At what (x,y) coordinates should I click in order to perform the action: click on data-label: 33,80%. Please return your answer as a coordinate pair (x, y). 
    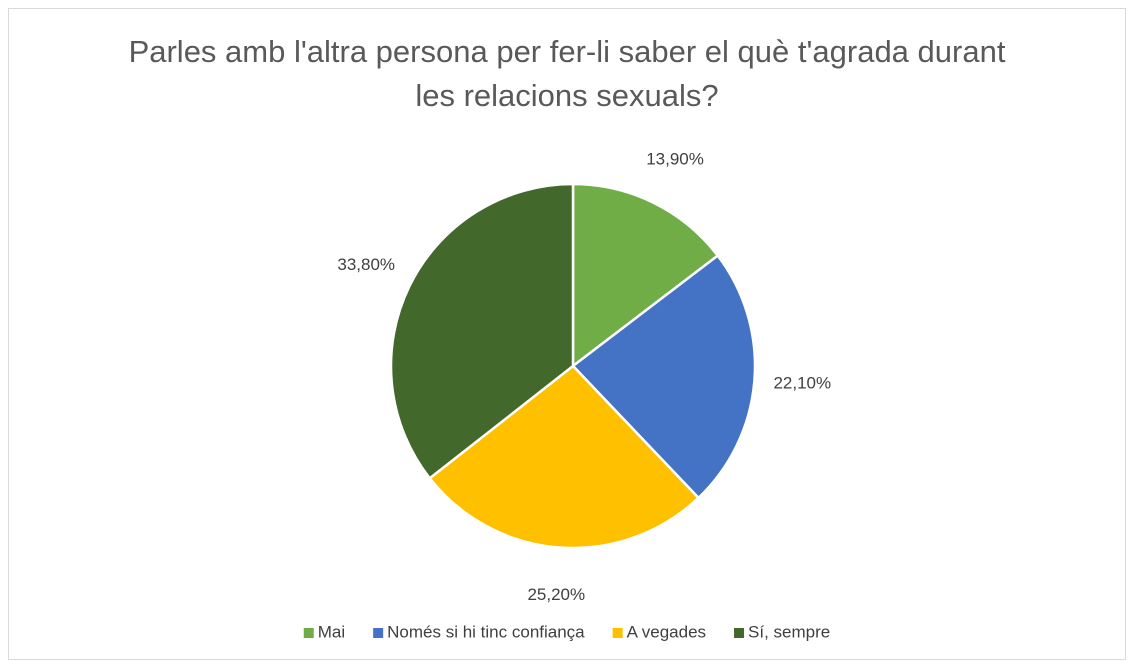
    Looking at the image, I should click on (366, 264).